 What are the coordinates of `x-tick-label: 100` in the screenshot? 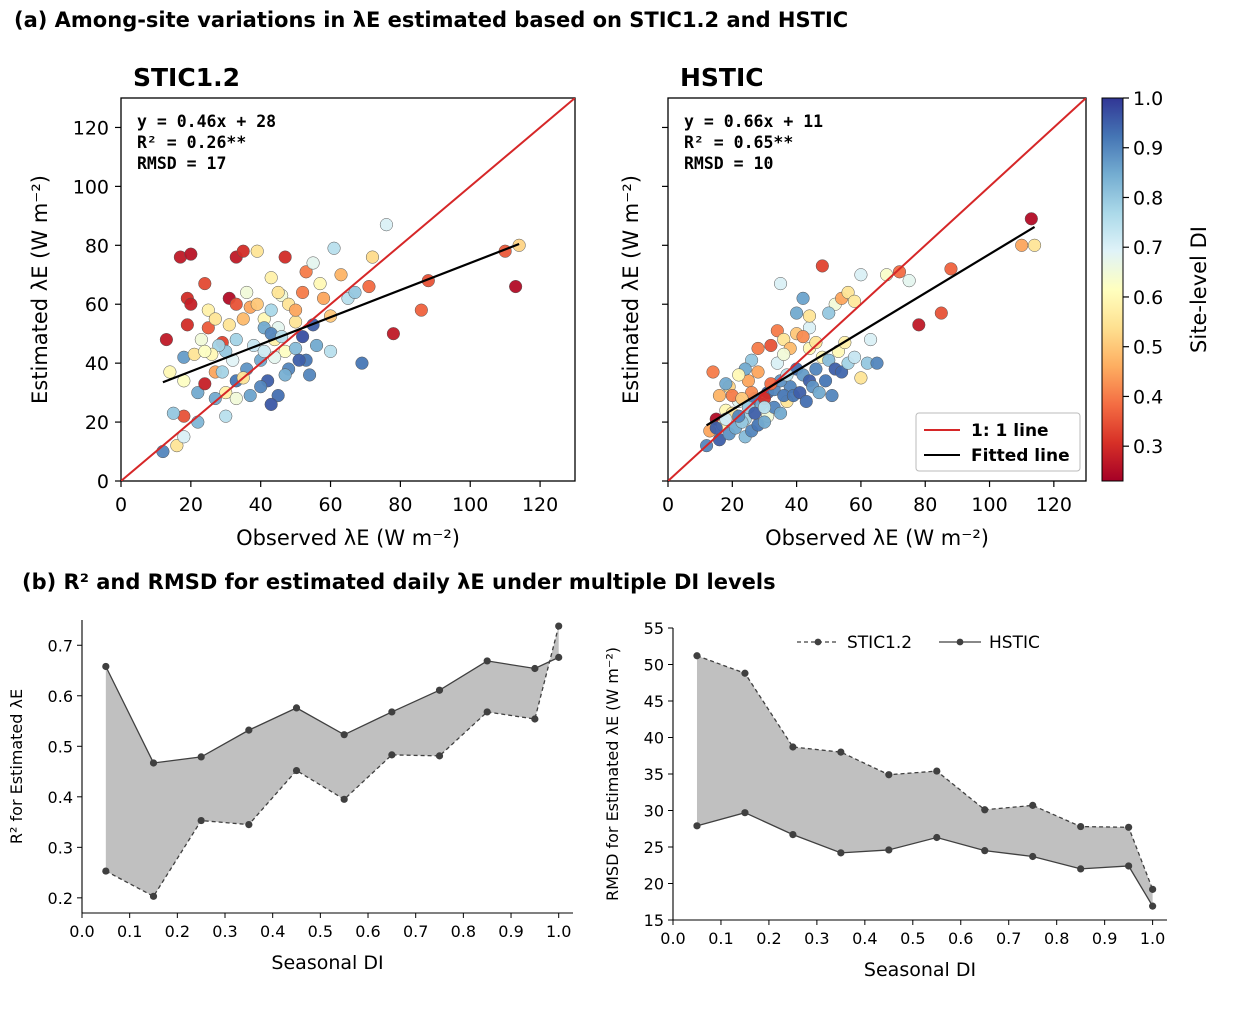 It's located at (470, 505).